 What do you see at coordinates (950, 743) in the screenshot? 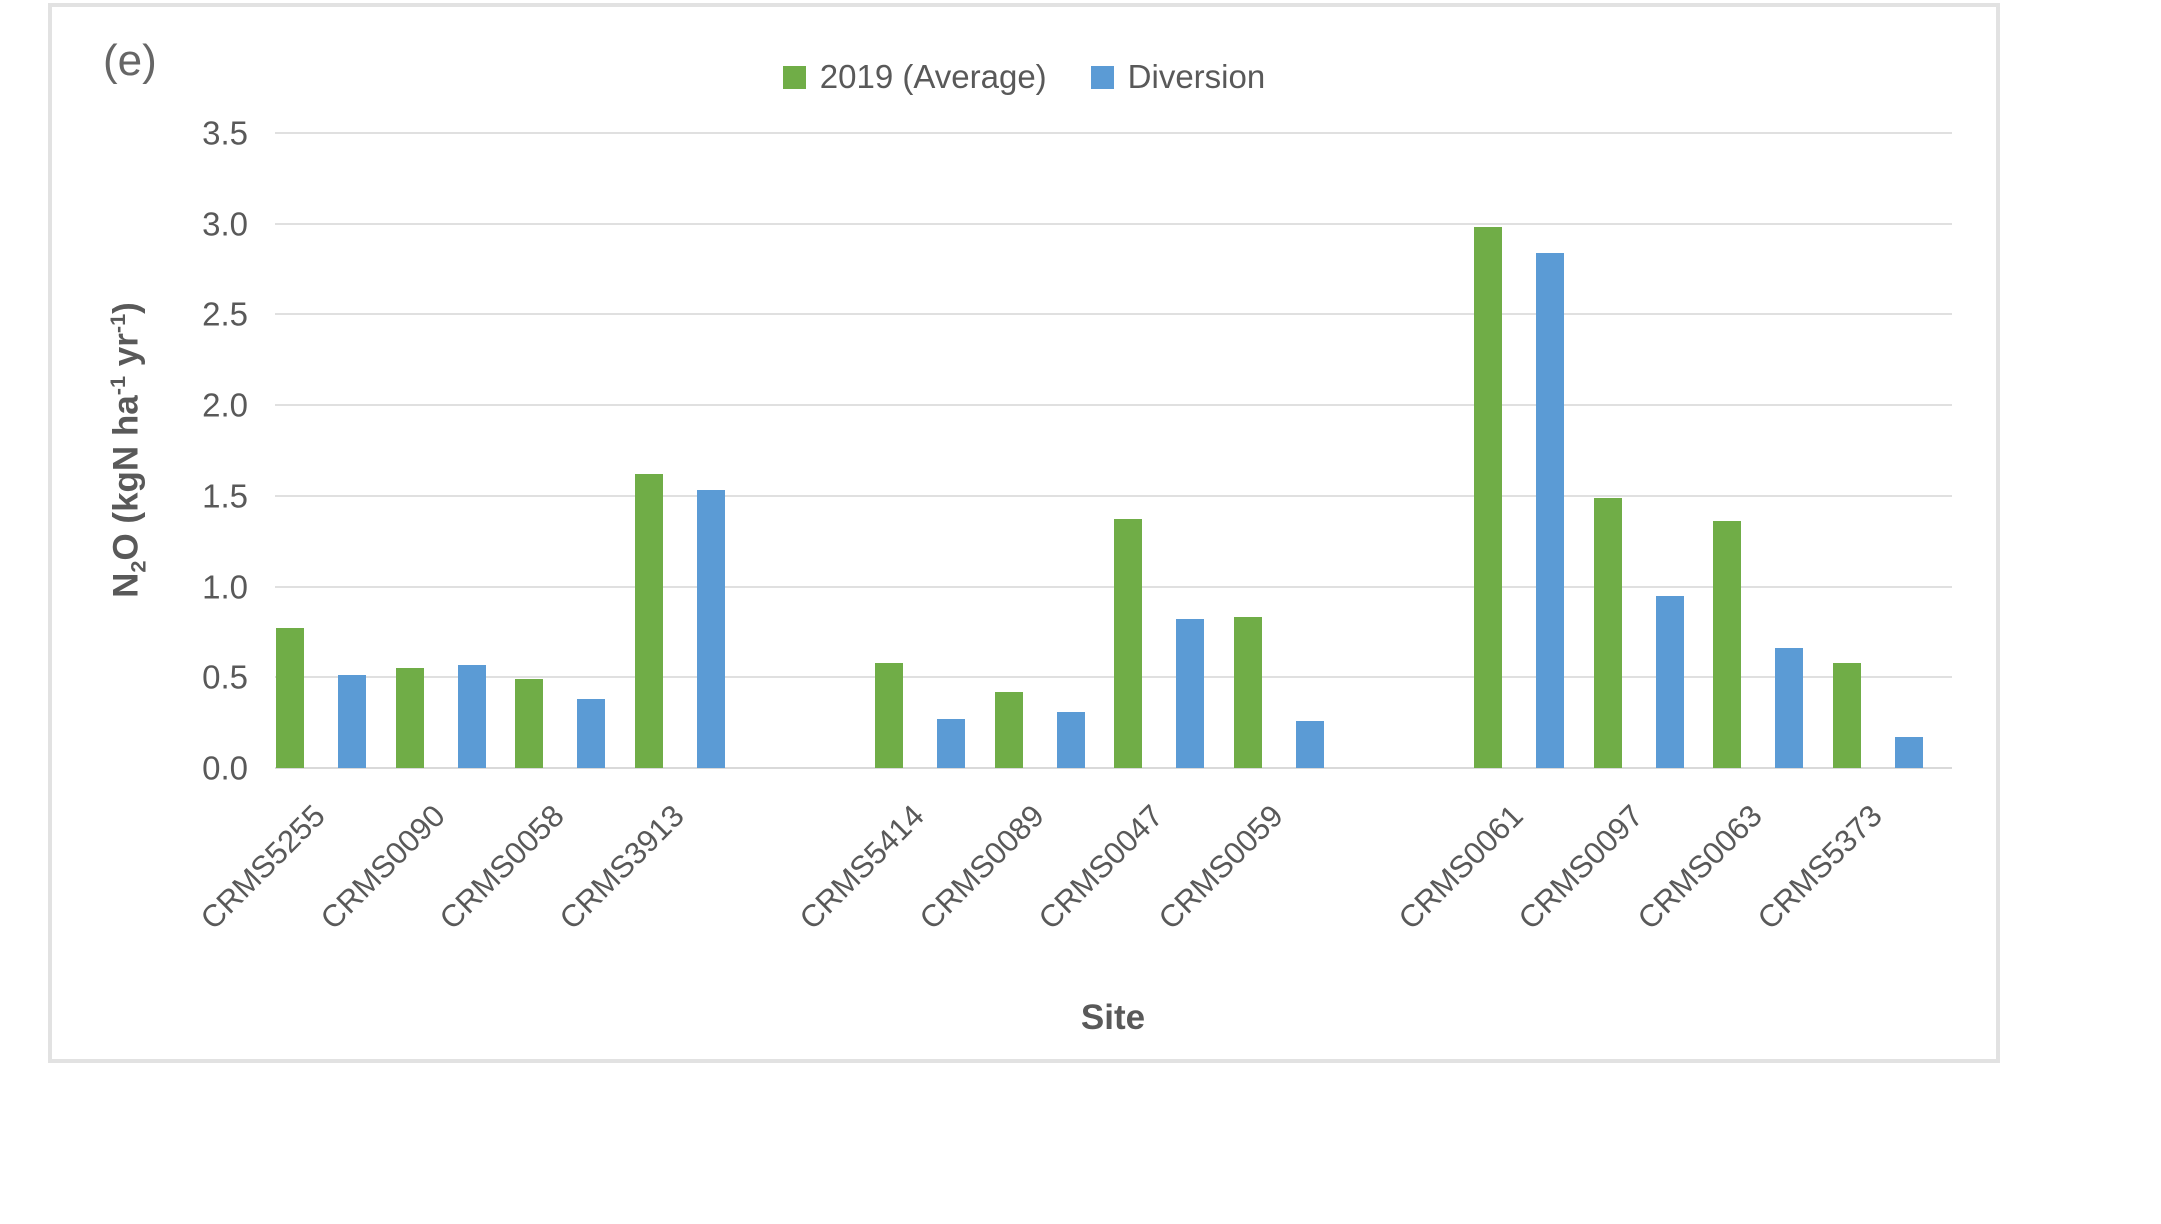
I see `bar-CRMS5414-diversion` at bounding box center [950, 743].